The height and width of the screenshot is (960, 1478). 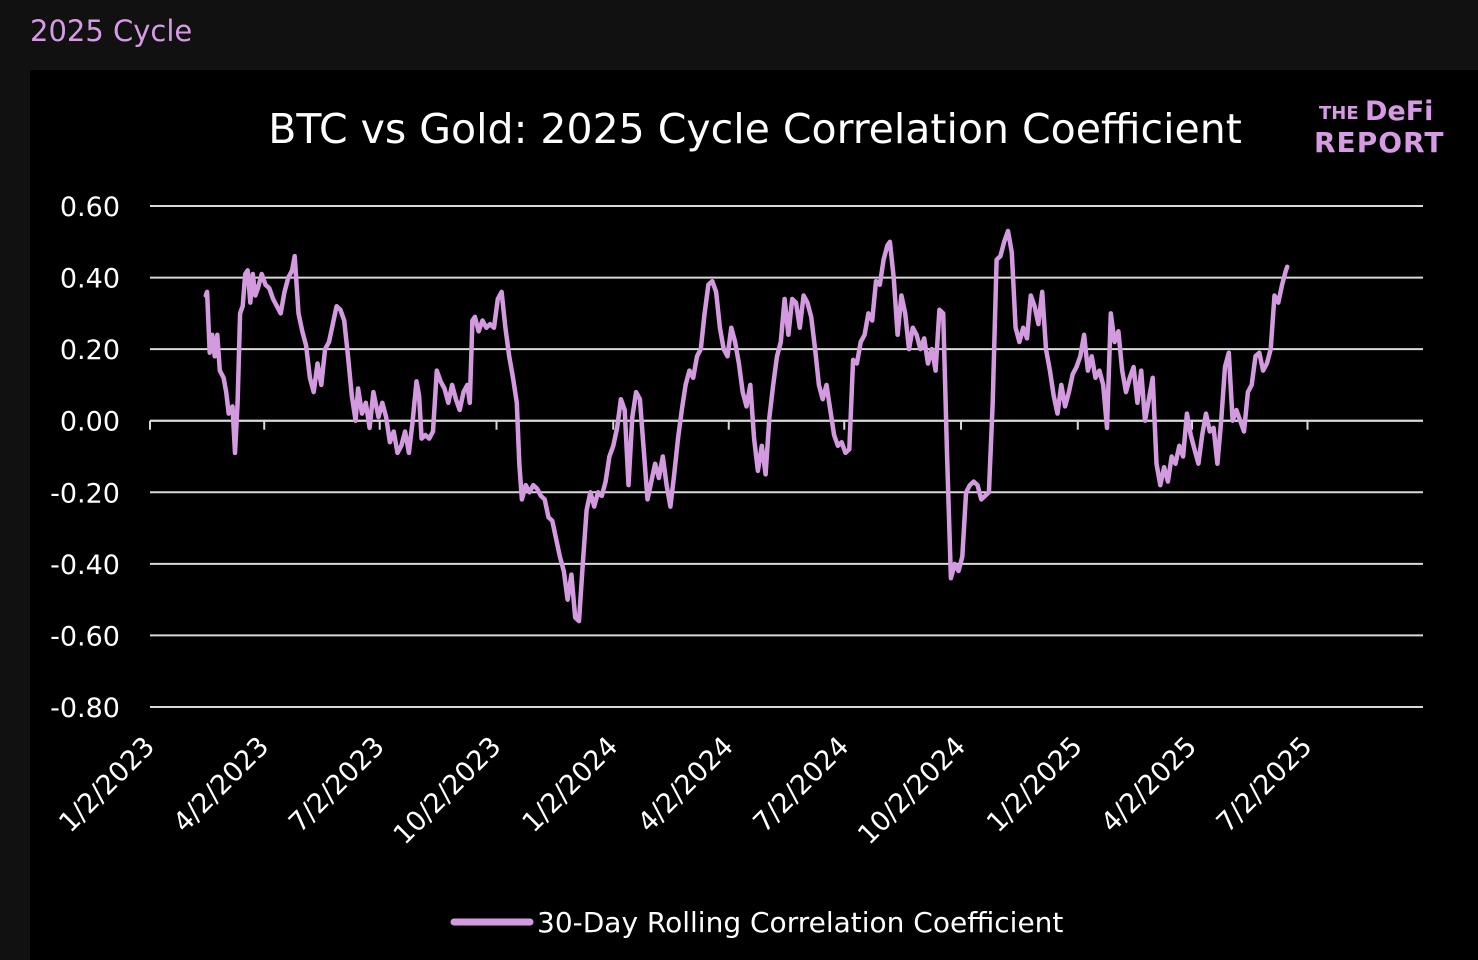 I want to click on x-tick-label: 10/2/2024, so click(x=912, y=791).